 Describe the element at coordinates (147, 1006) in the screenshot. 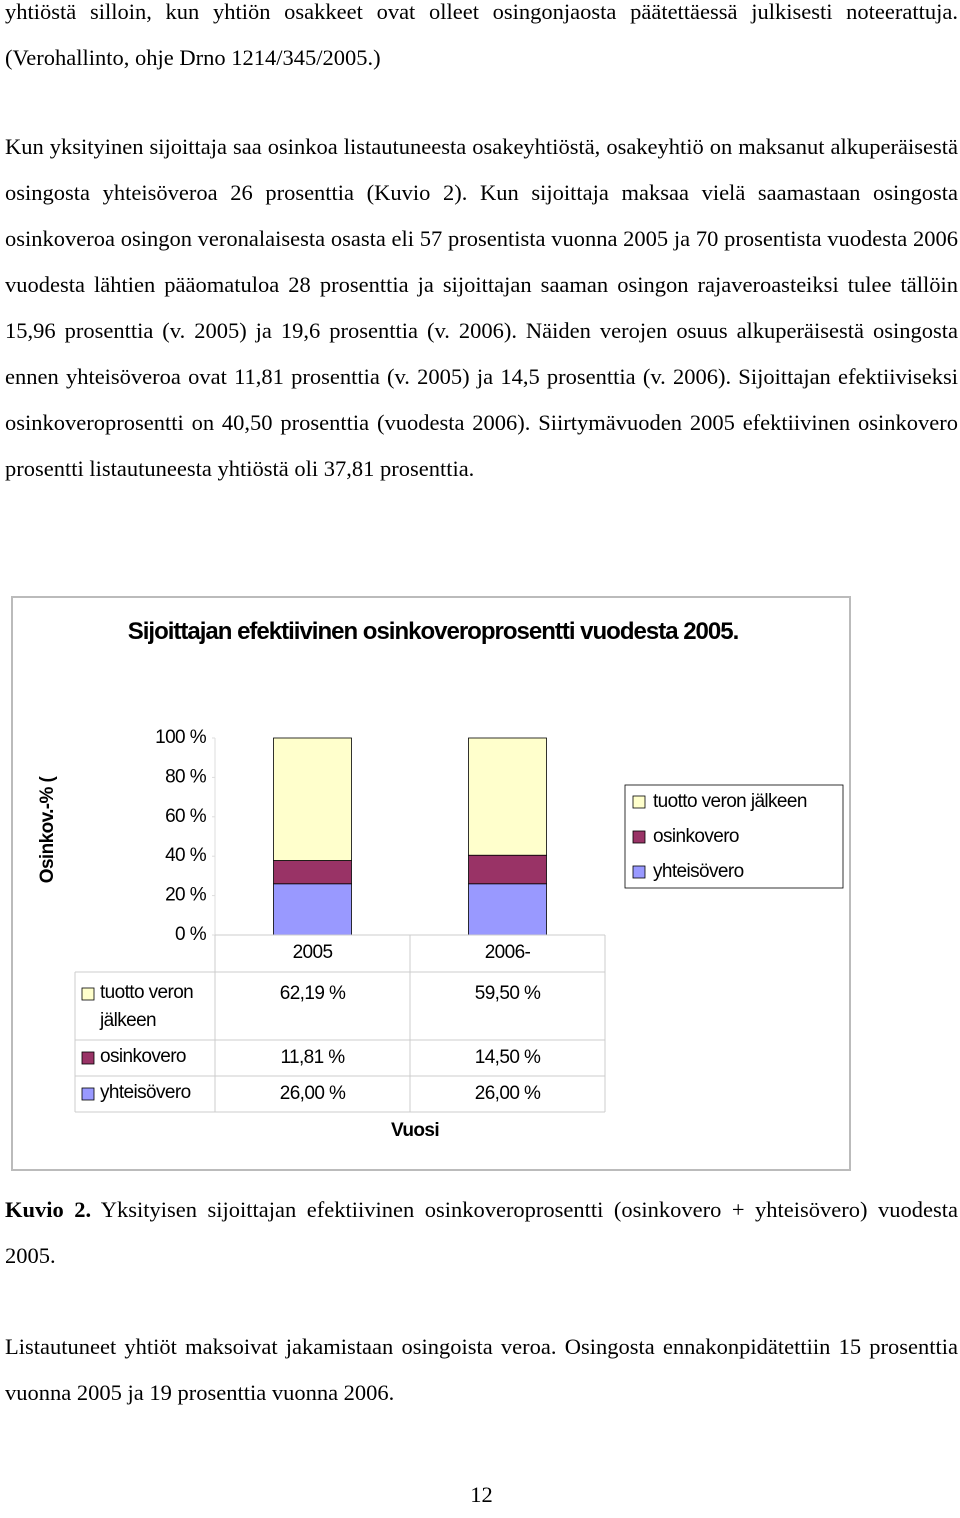

I see `table-row-label: tuotto veron jälkeen` at that location.